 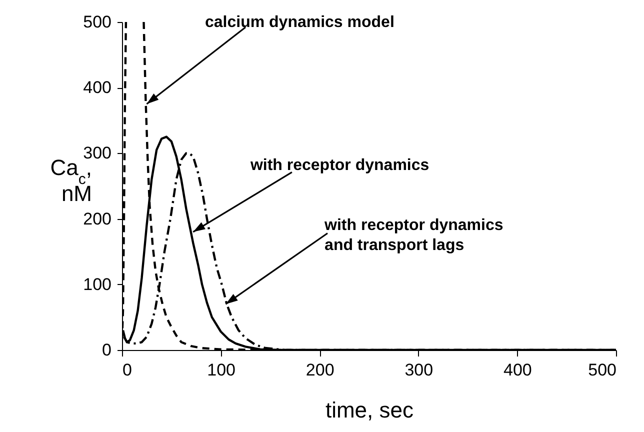 I want to click on x-tick-label: 500, so click(x=602, y=370).